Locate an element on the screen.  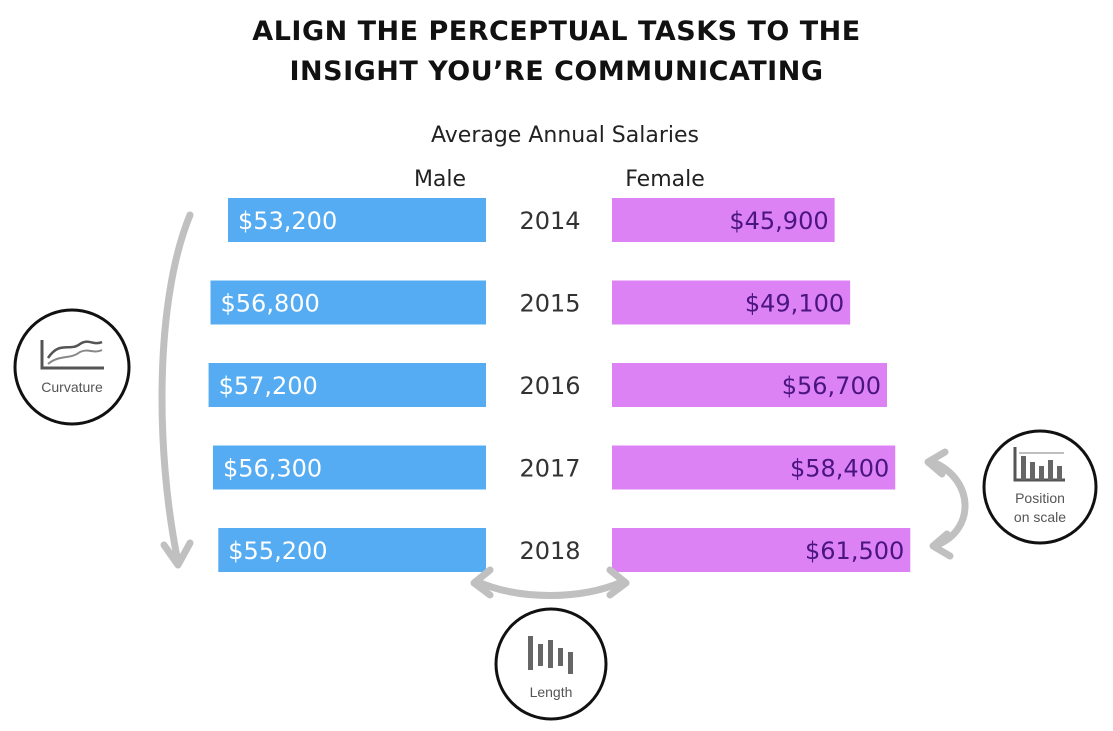
length-badge: Length is located at coordinates (551, 664).